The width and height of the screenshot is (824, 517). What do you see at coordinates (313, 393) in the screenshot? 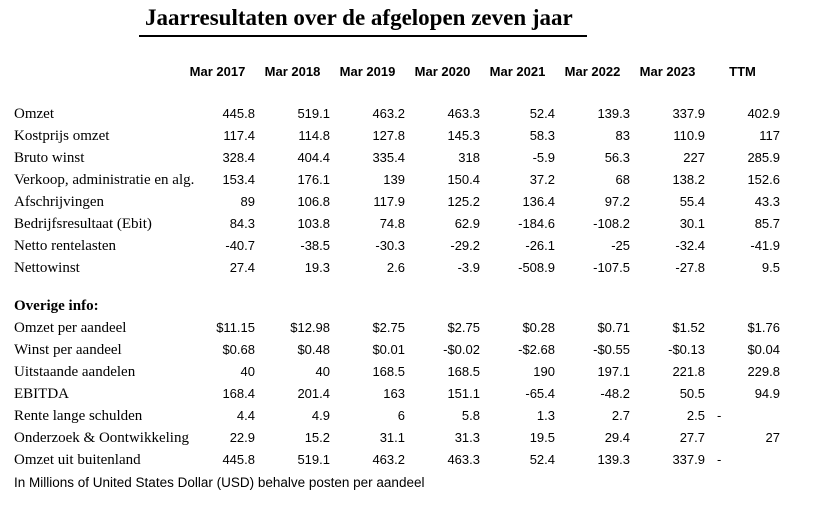
I see `cell-value: 201.4` at bounding box center [313, 393].